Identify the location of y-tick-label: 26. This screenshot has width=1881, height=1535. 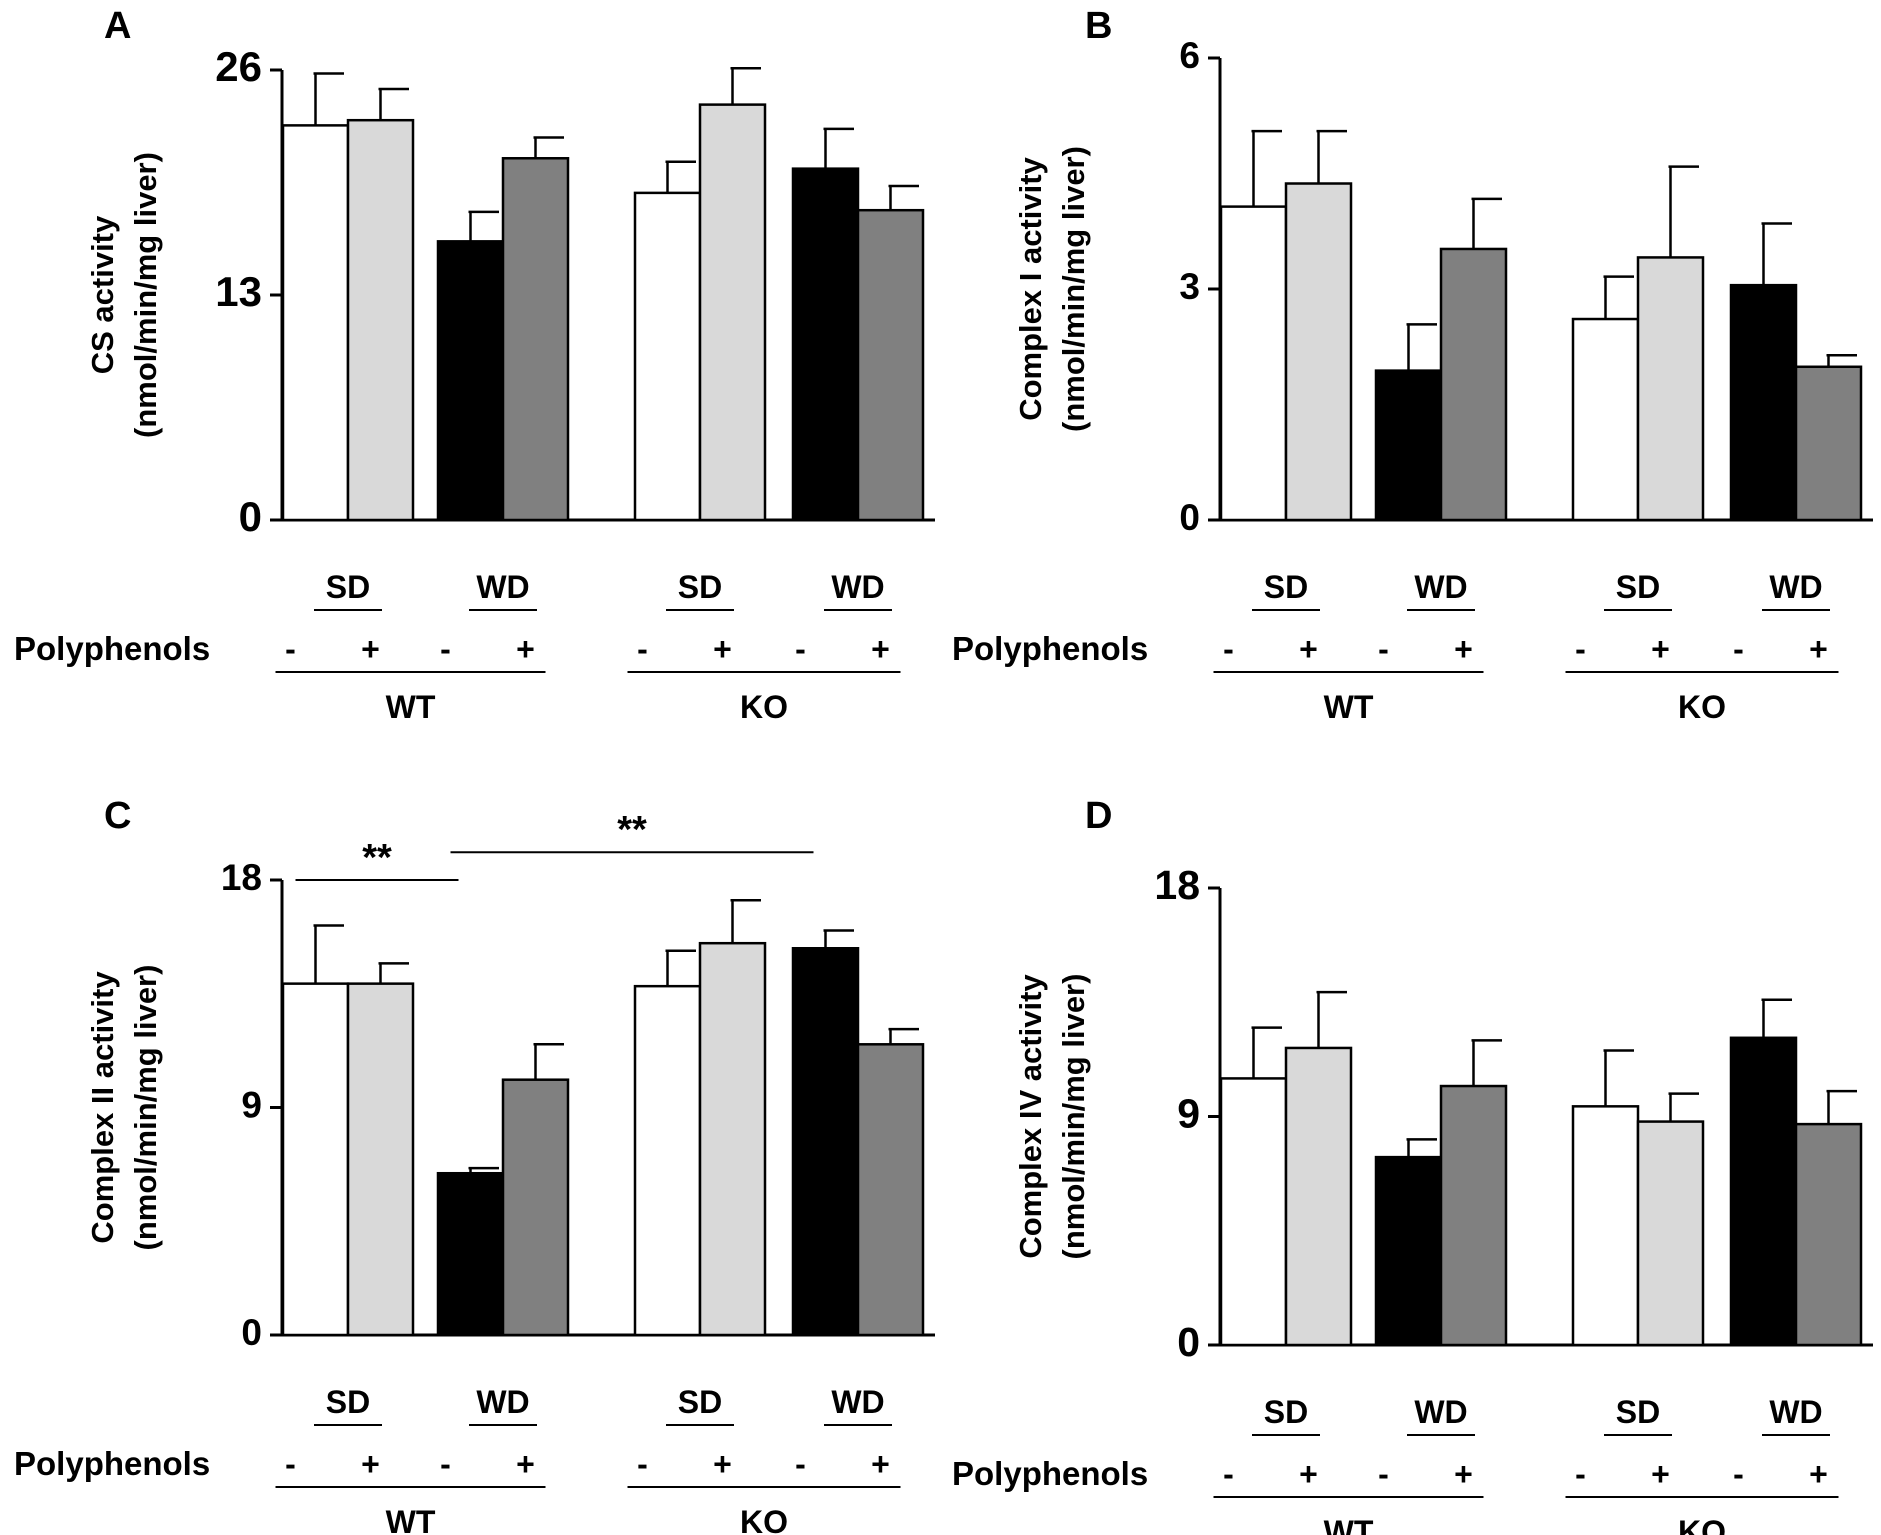
(238, 66).